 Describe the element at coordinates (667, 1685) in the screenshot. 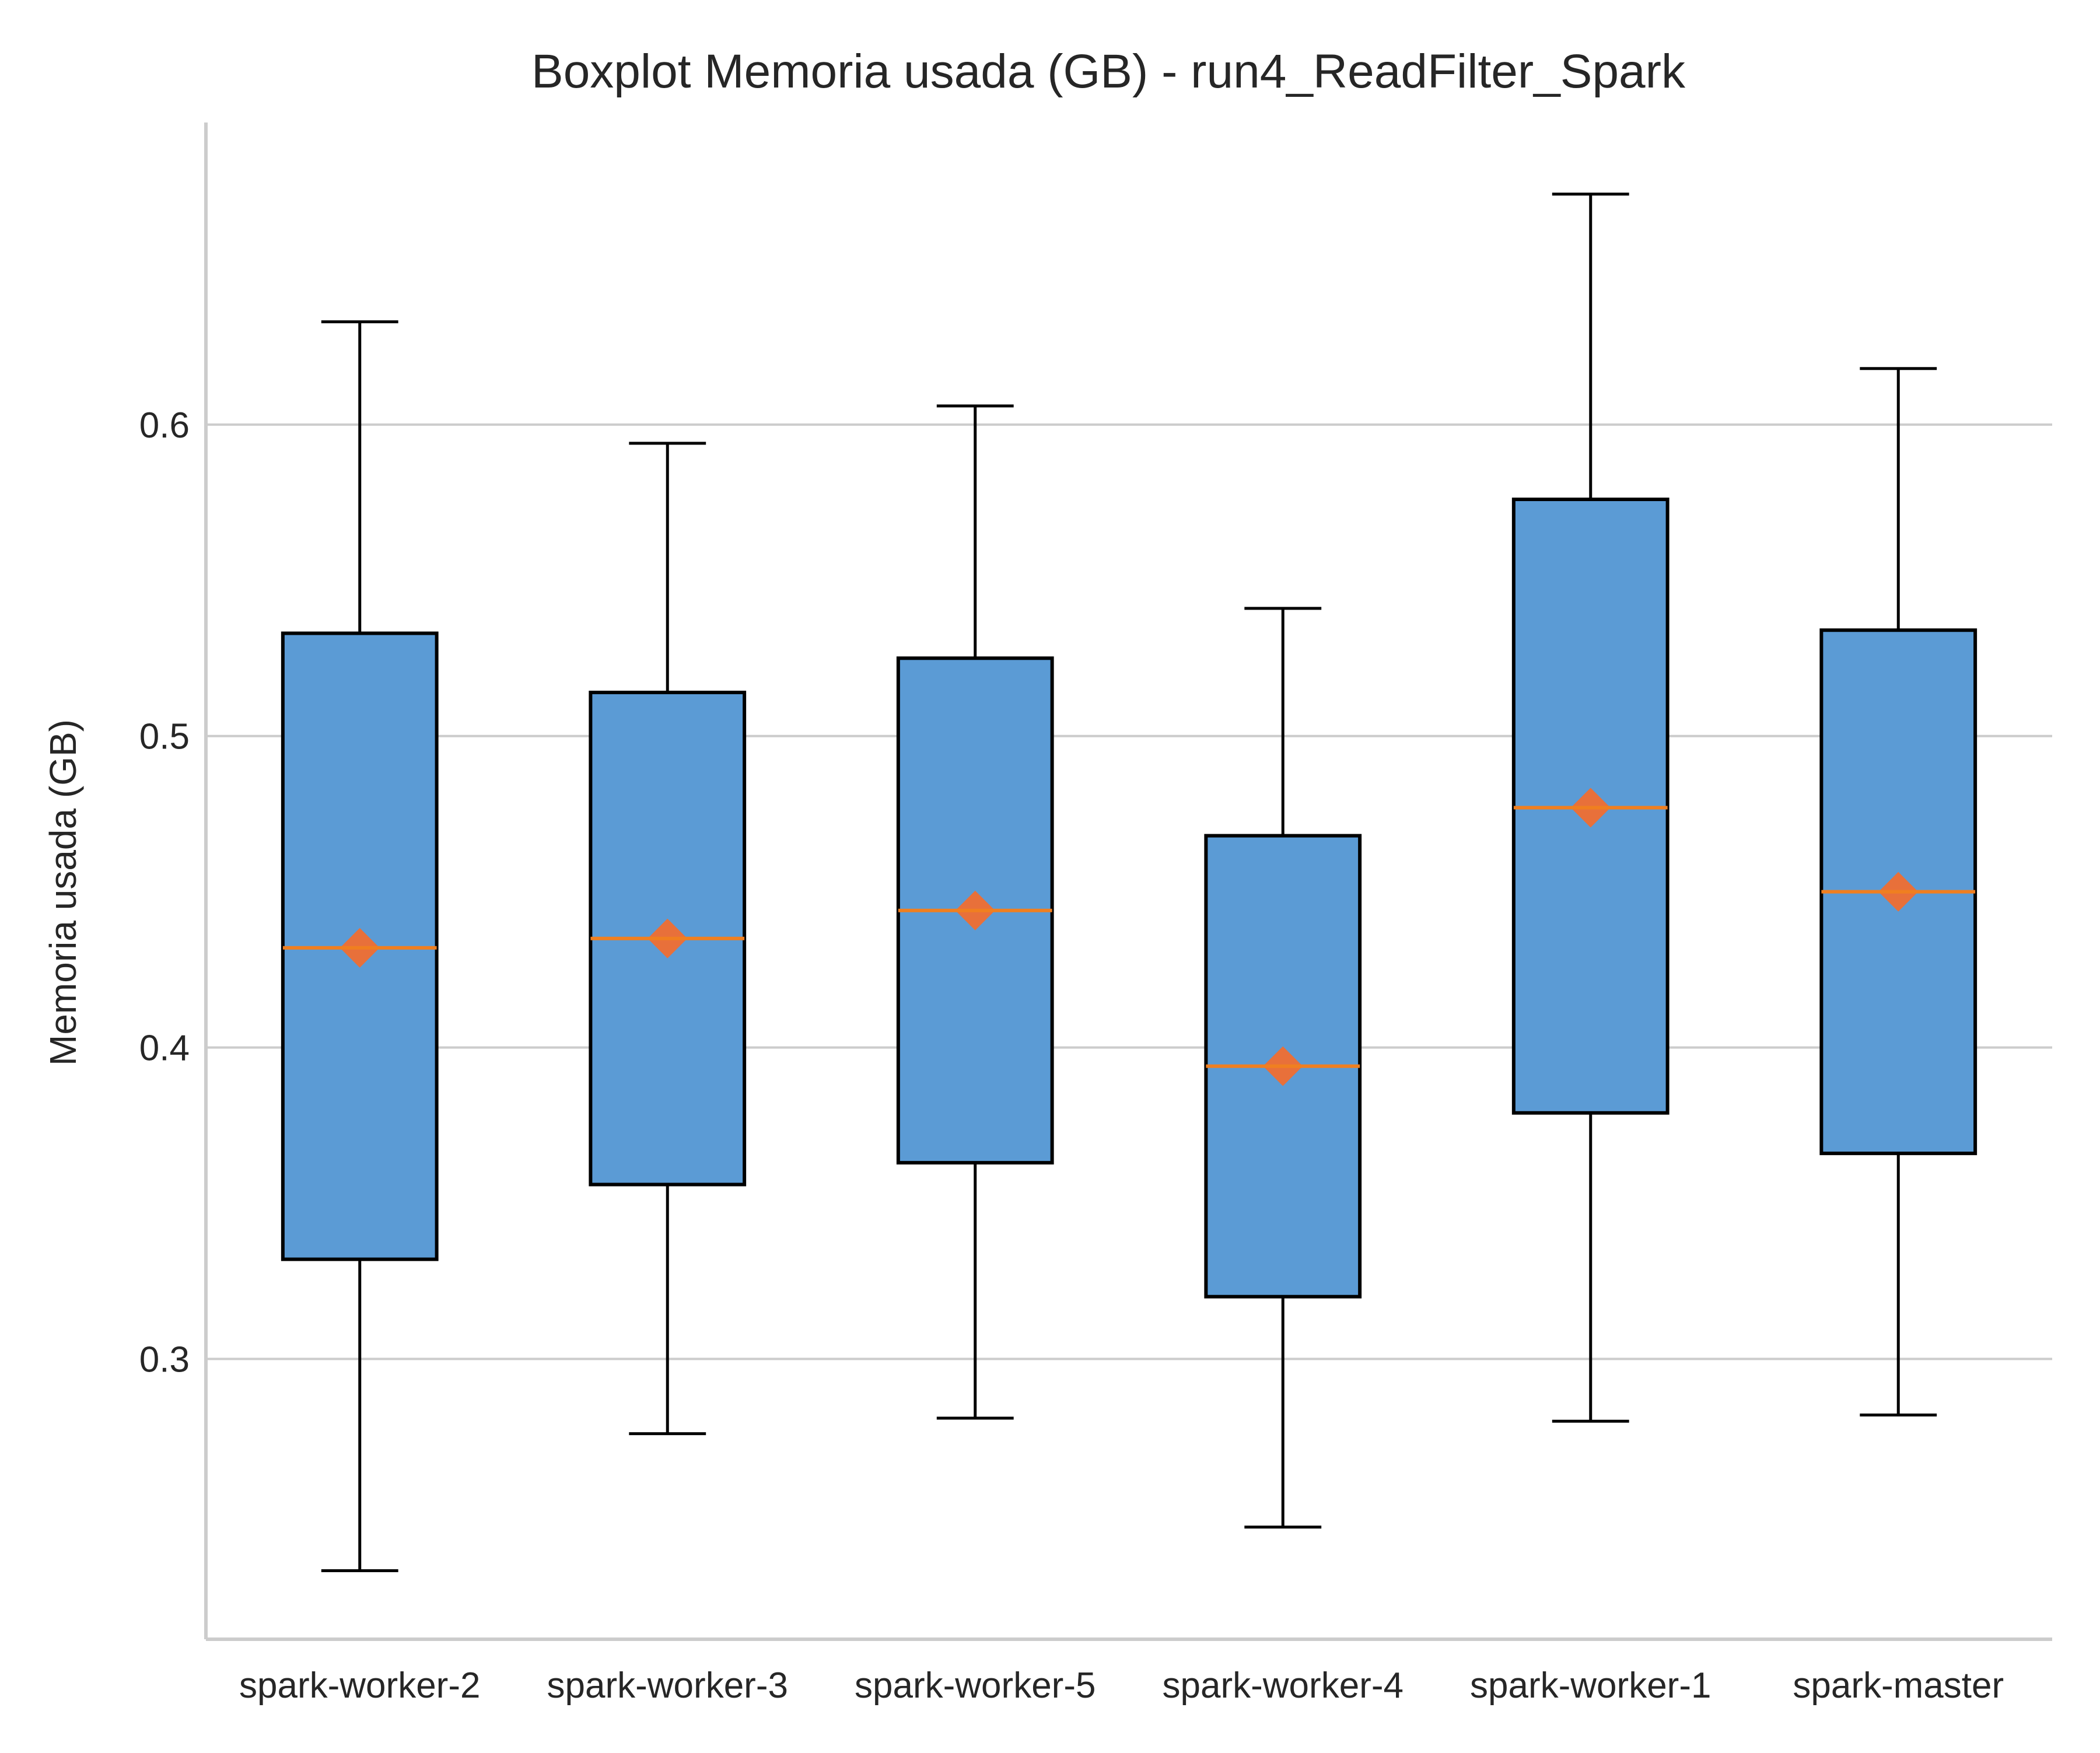

I see `x-tick-label: spark-worker-3` at that location.